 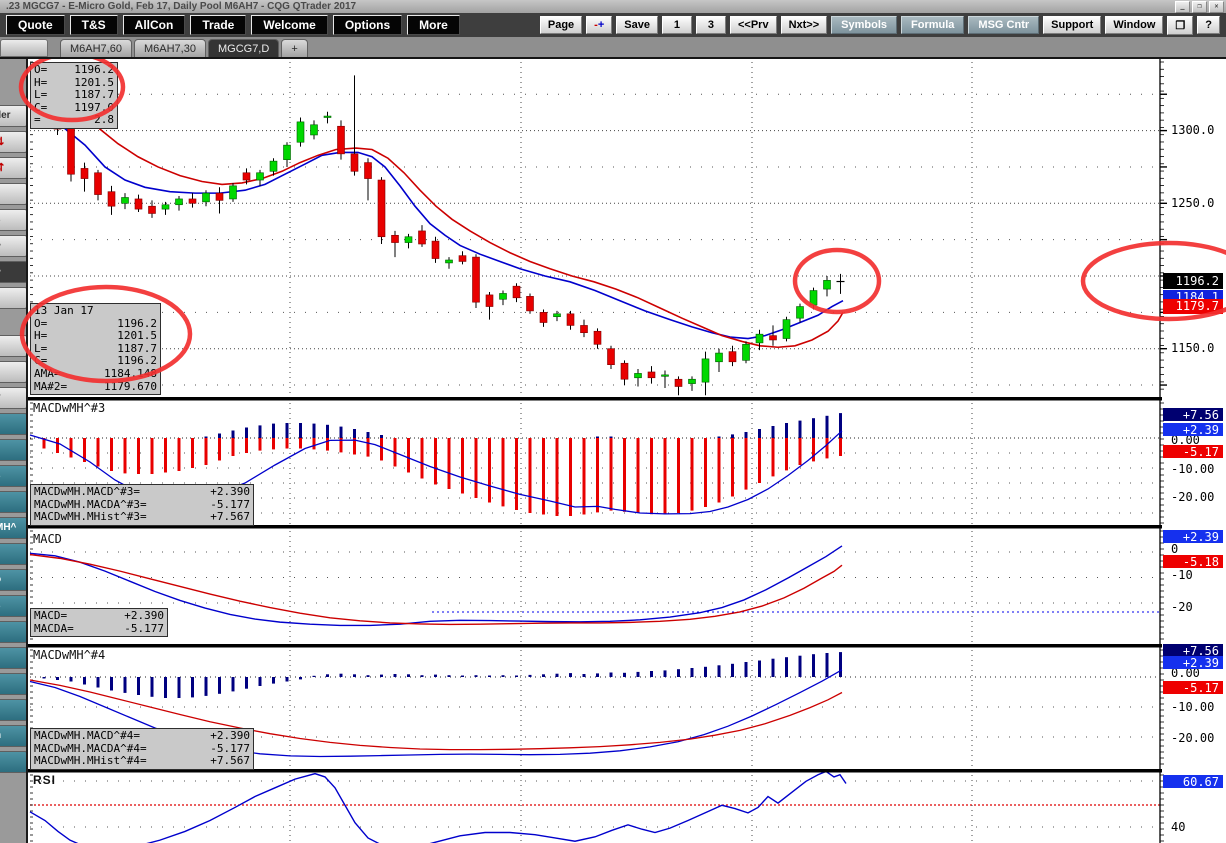 What do you see at coordinates (13, 398) in the screenshot?
I see `sidebar-button: v` at bounding box center [13, 398].